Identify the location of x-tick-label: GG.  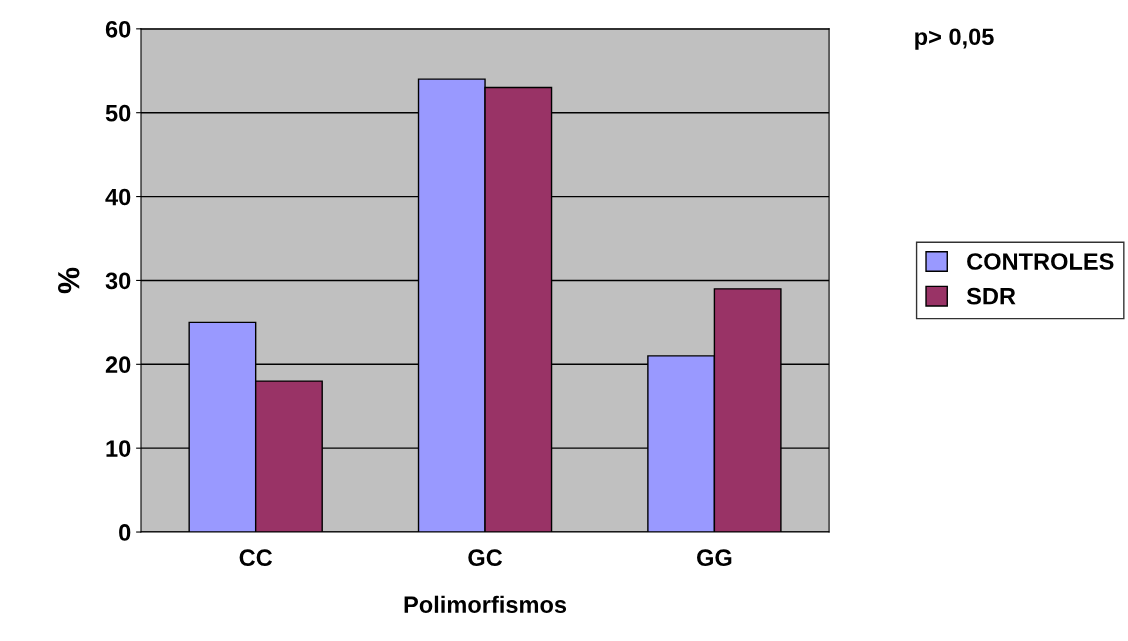
(714, 558).